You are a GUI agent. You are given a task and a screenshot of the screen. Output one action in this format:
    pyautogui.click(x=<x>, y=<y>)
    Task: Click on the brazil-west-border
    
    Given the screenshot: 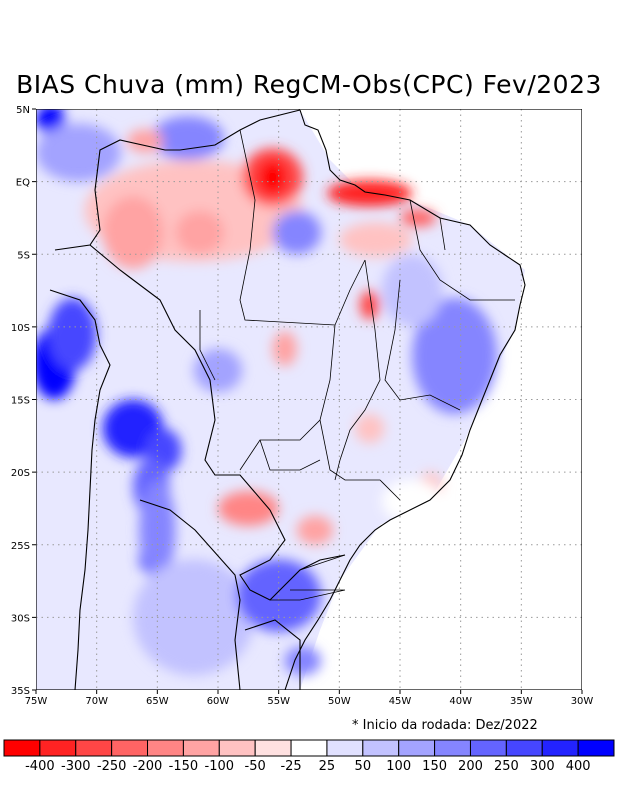 What is the action you would take?
    pyautogui.click(x=177, y=180)
    